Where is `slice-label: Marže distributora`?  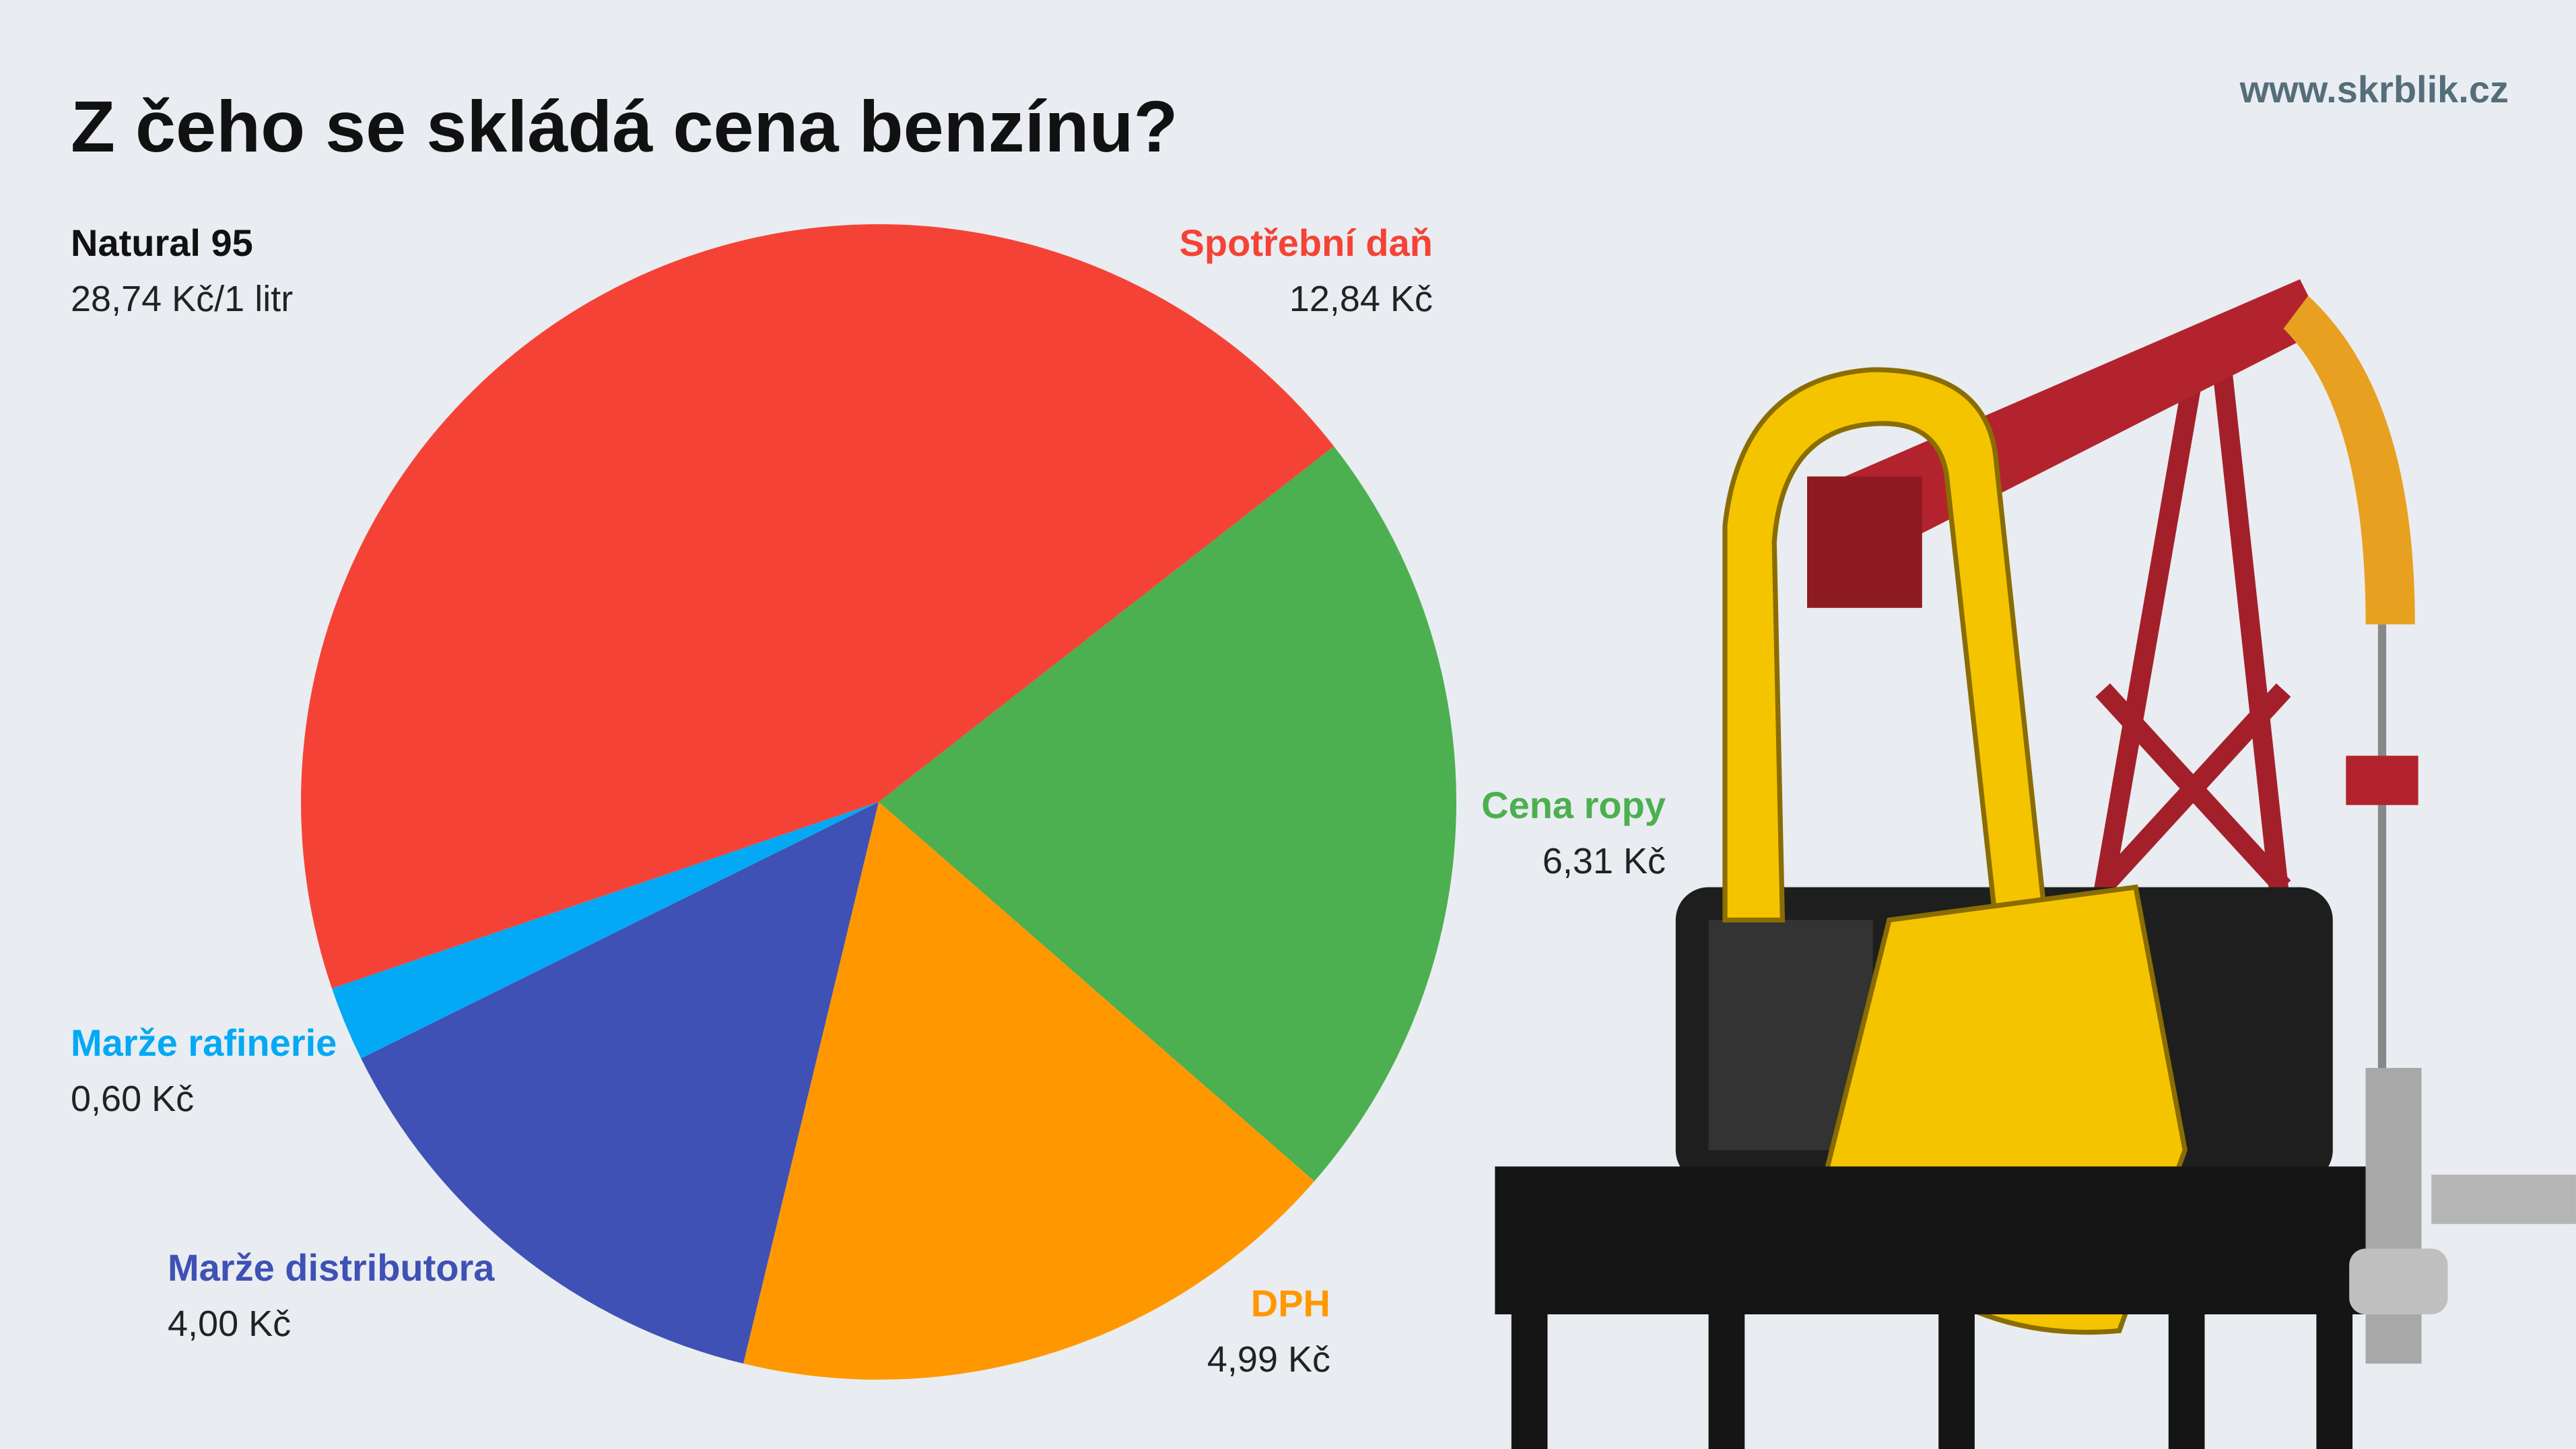
slice-label: Marže distributora is located at coordinates (331, 1267).